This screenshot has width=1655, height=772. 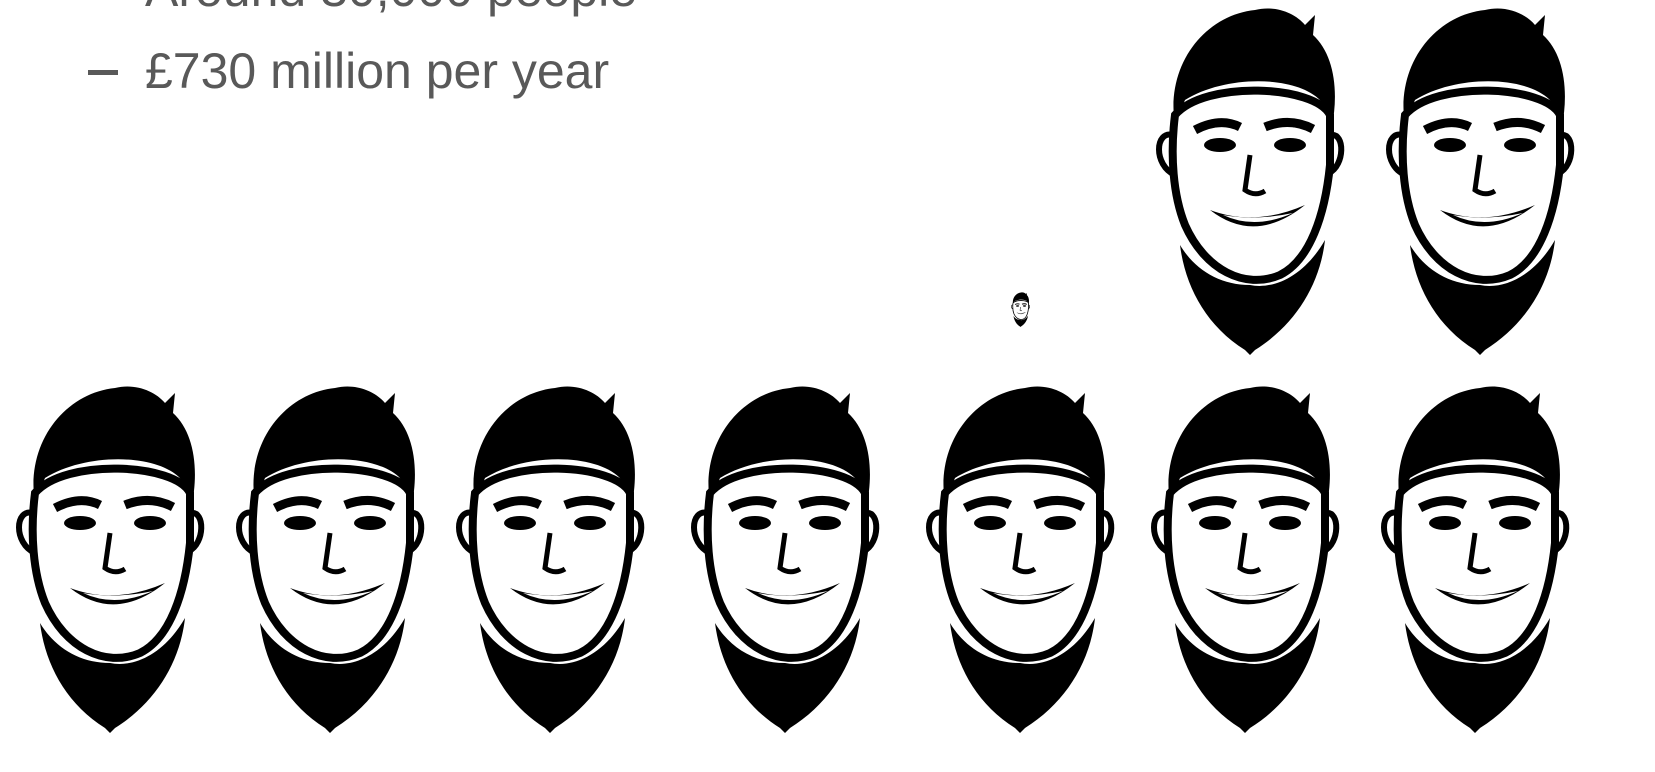 What do you see at coordinates (391, 8) in the screenshot?
I see `bullet-text: Around 30,000 people` at bounding box center [391, 8].